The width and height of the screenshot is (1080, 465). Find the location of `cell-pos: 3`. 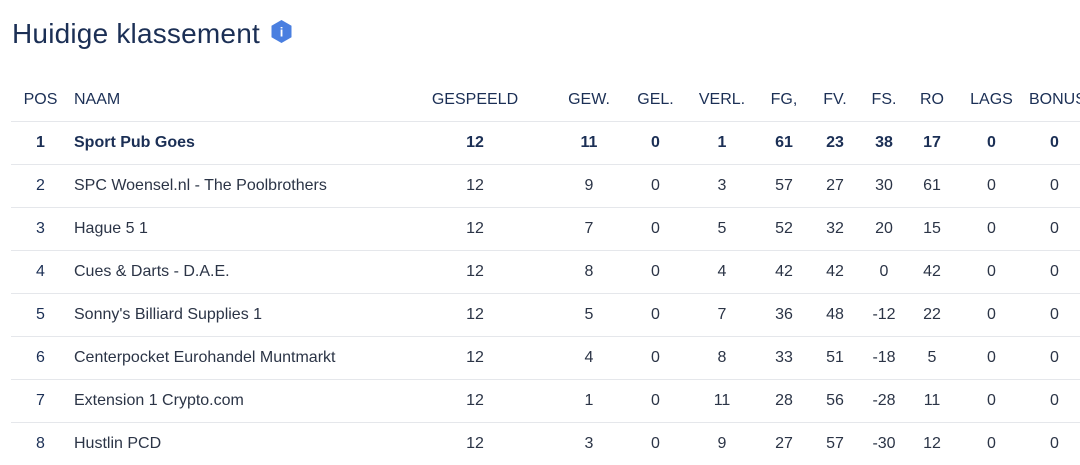

cell-pos: 3 is located at coordinates (40, 229).